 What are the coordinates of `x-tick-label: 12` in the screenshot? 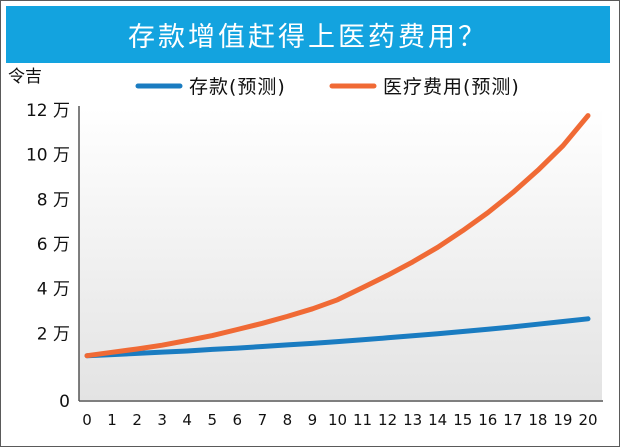 It's located at (387, 420).